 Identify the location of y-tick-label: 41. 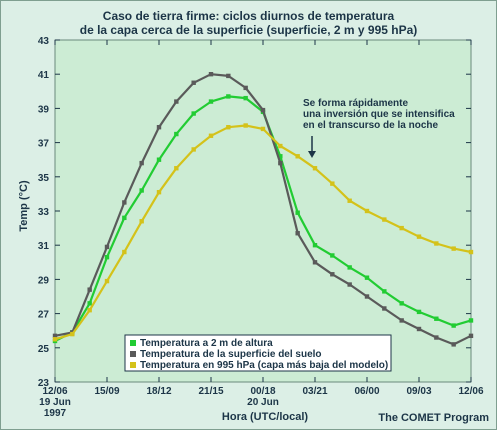
(44, 75).